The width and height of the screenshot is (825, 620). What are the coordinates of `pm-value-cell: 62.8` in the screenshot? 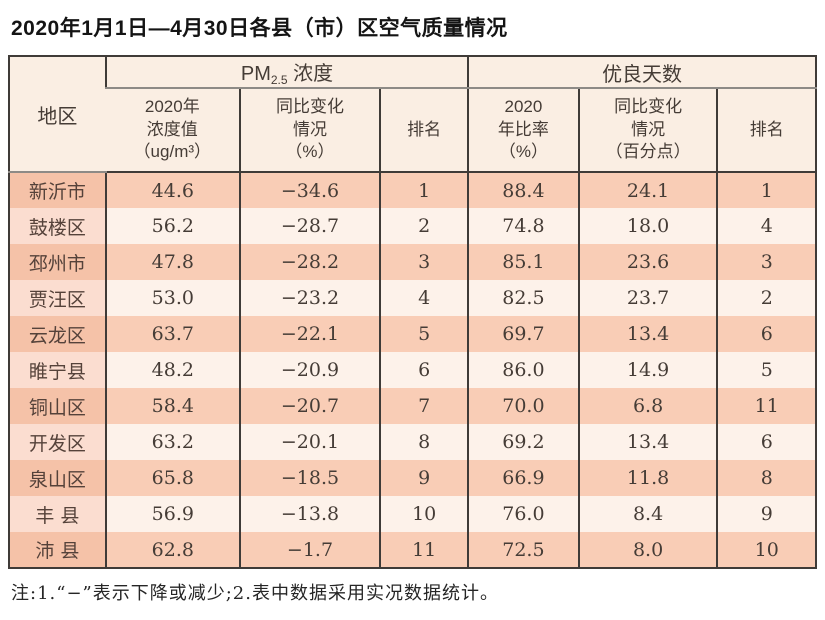 It's located at (172, 550).